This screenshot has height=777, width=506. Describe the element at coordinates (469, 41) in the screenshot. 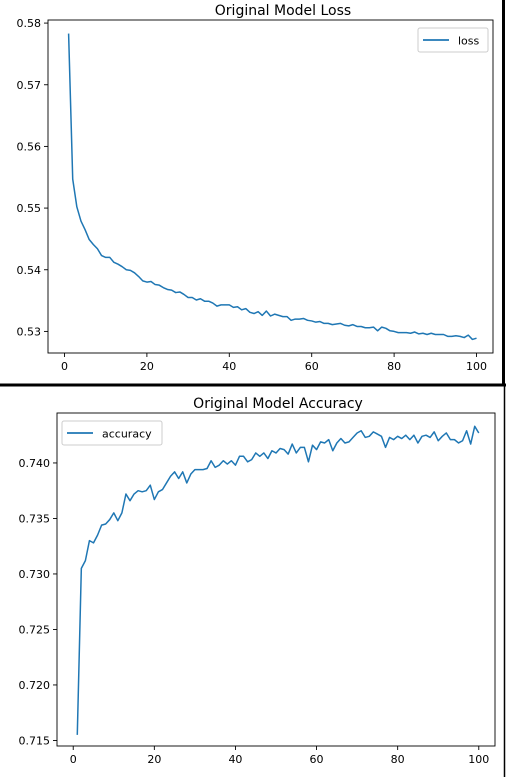

I see `legend-label-loss: loss` at that location.